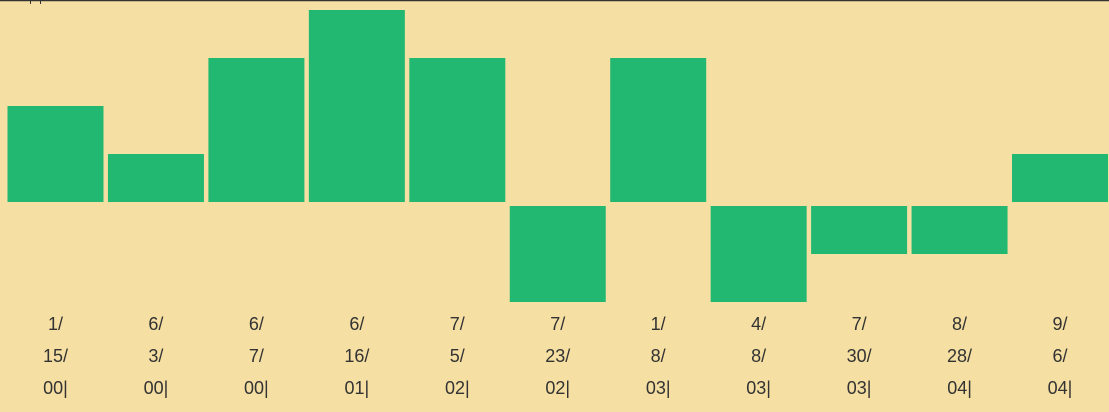 This screenshot has height=412, width=1109. What do you see at coordinates (1060, 356) in the screenshot?
I see `x-tick-label: 9/ 6/ 04|` at bounding box center [1060, 356].